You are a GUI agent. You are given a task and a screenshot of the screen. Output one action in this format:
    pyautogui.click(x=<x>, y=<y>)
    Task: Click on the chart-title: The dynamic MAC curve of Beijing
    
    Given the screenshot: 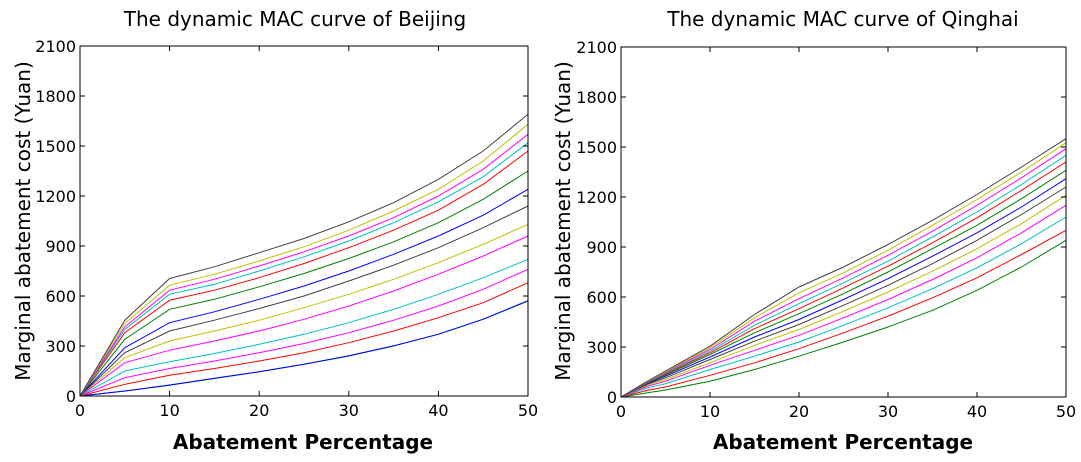 What is the action you would take?
    pyautogui.click(x=294, y=19)
    